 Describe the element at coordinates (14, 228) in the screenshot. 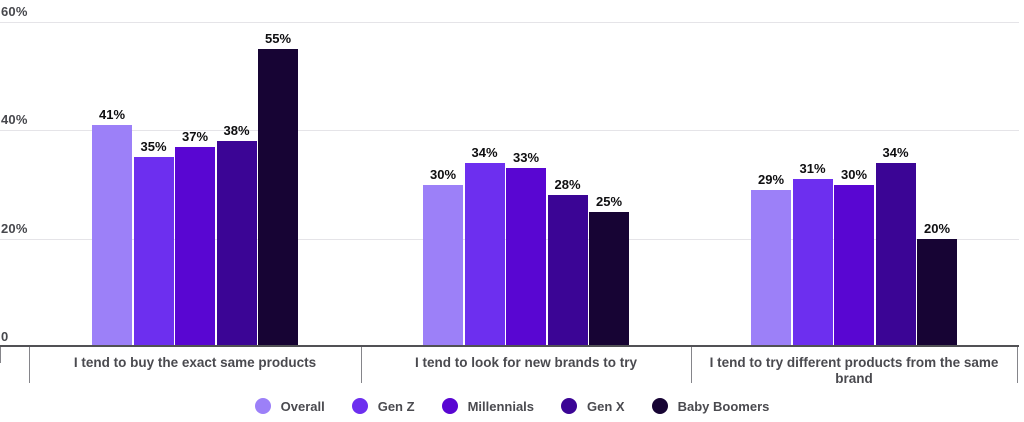

I see `y-axis-label-20: 20%` at that location.